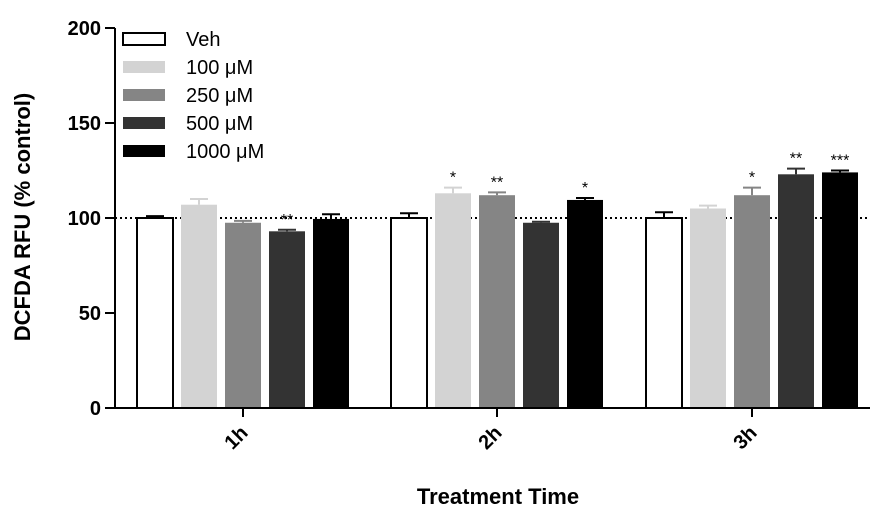 This screenshot has width=872, height=518. Describe the element at coordinates (243, 315) in the screenshot. I see `bar-1h-250uM` at that location.